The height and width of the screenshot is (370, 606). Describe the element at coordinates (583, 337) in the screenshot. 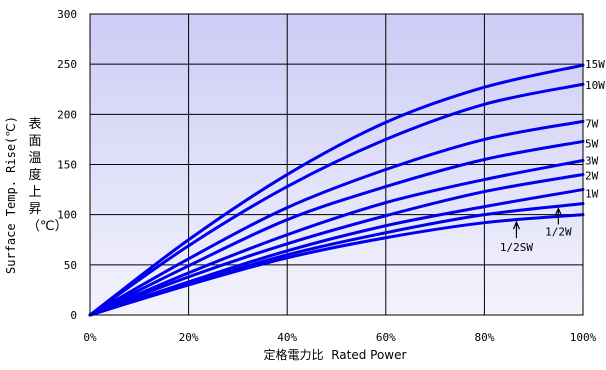

I see `x-tick-label: 100%` at that location.